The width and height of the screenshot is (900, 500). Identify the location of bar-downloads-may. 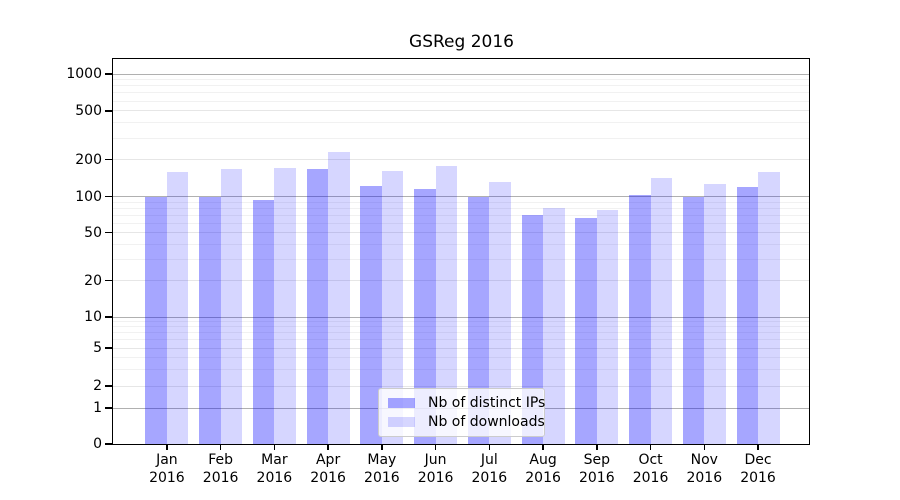
(392, 307).